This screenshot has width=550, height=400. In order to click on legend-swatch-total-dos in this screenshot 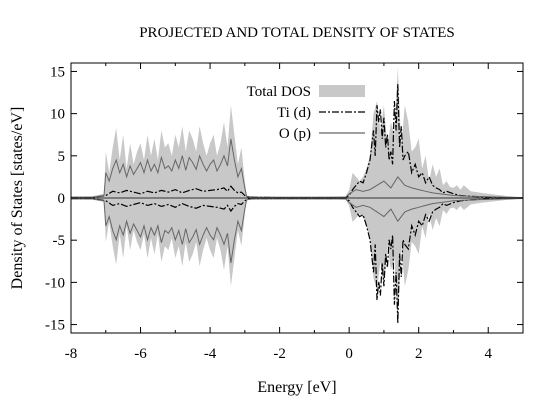, I will do `click(342, 91)`.